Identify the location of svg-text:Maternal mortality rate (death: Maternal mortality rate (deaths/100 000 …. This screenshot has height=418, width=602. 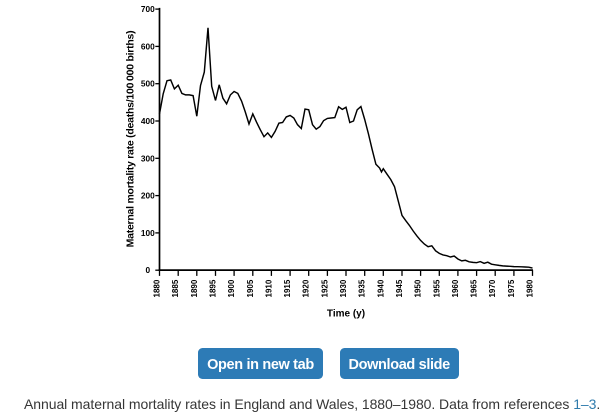
(131, 139).